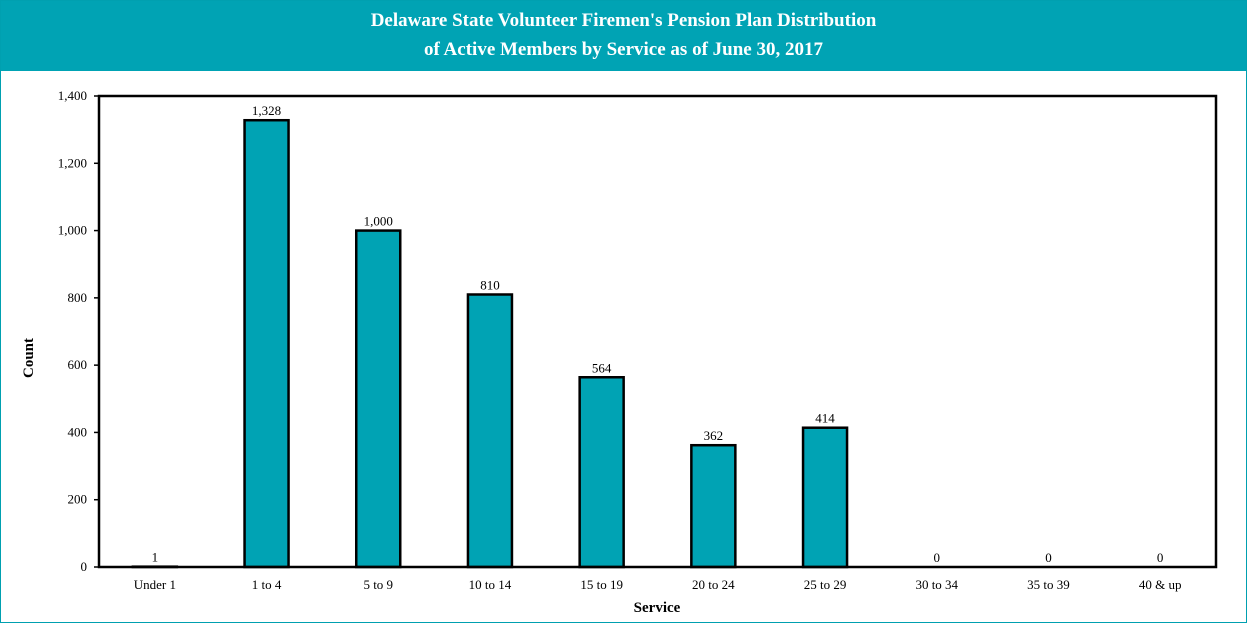  I want to click on data-label: 1,000, so click(378, 221).